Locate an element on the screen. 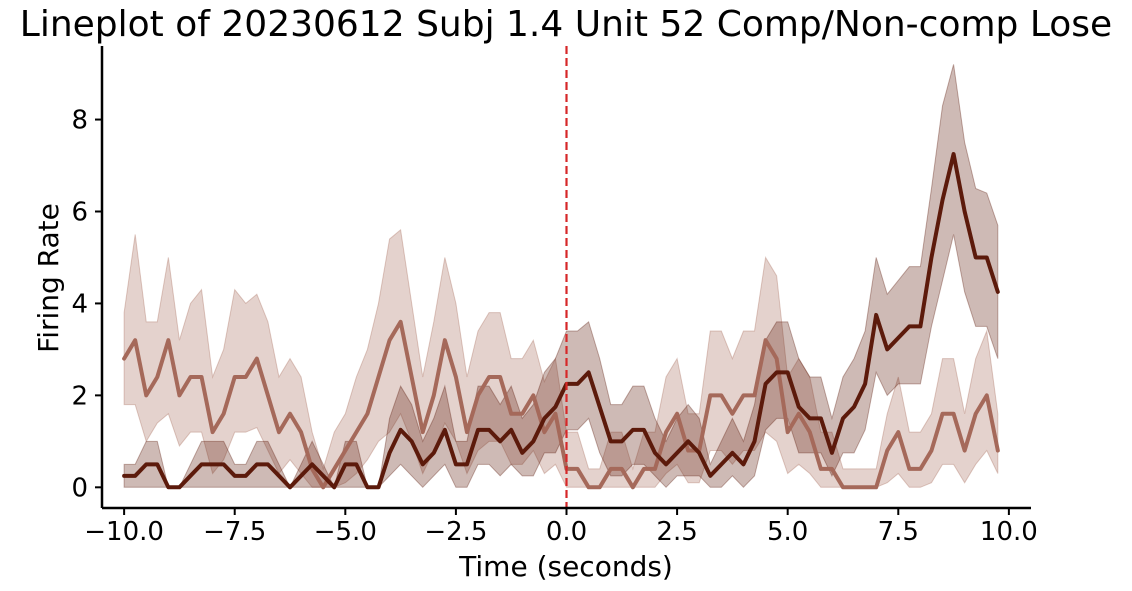 This screenshot has width=1132, height=591. x-tick-label: 7.5 is located at coordinates (898, 532).